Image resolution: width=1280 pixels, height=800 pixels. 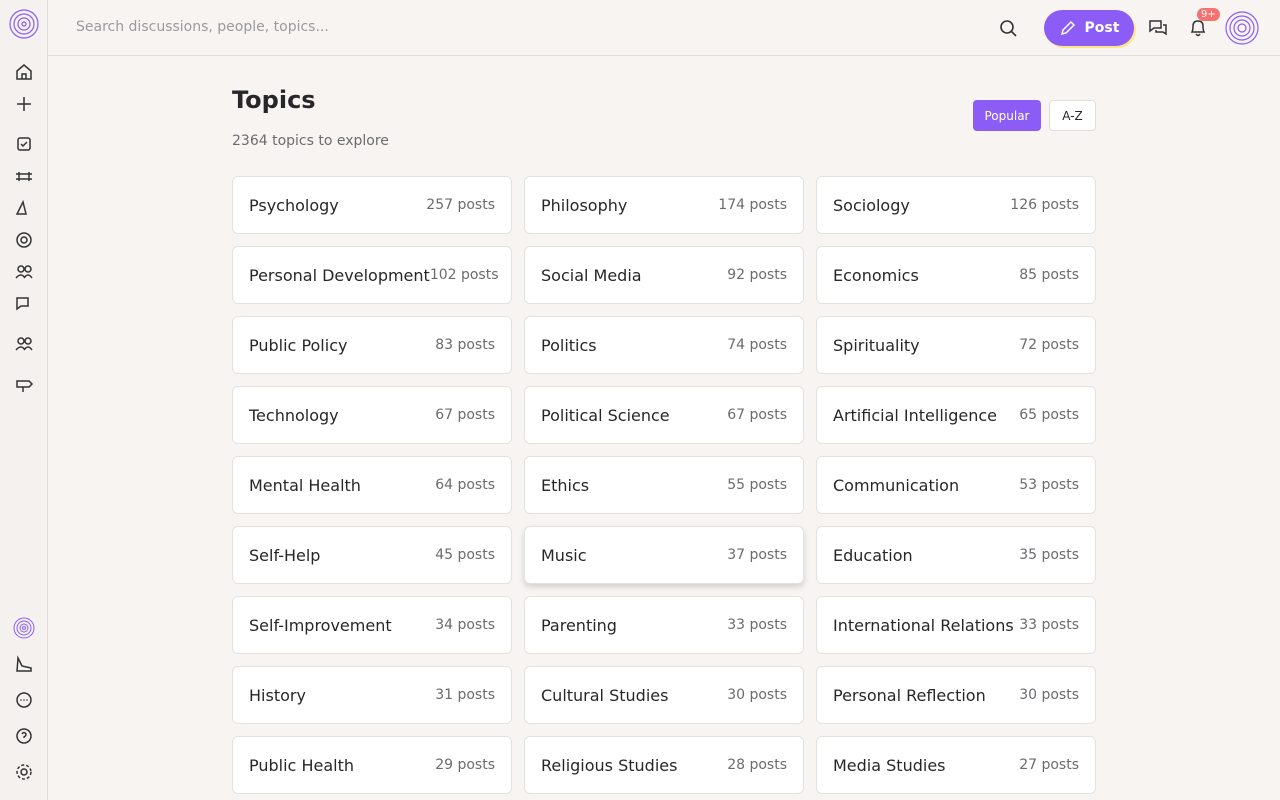 I want to click on topic-card: Parenting 33 posts, so click(x=664, y=625).